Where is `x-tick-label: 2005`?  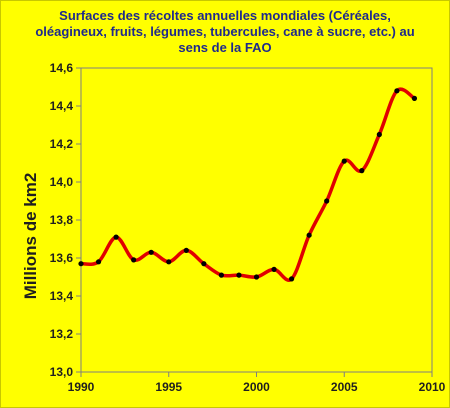 x-tick-label: 2005 is located at coordinates (344, 387).